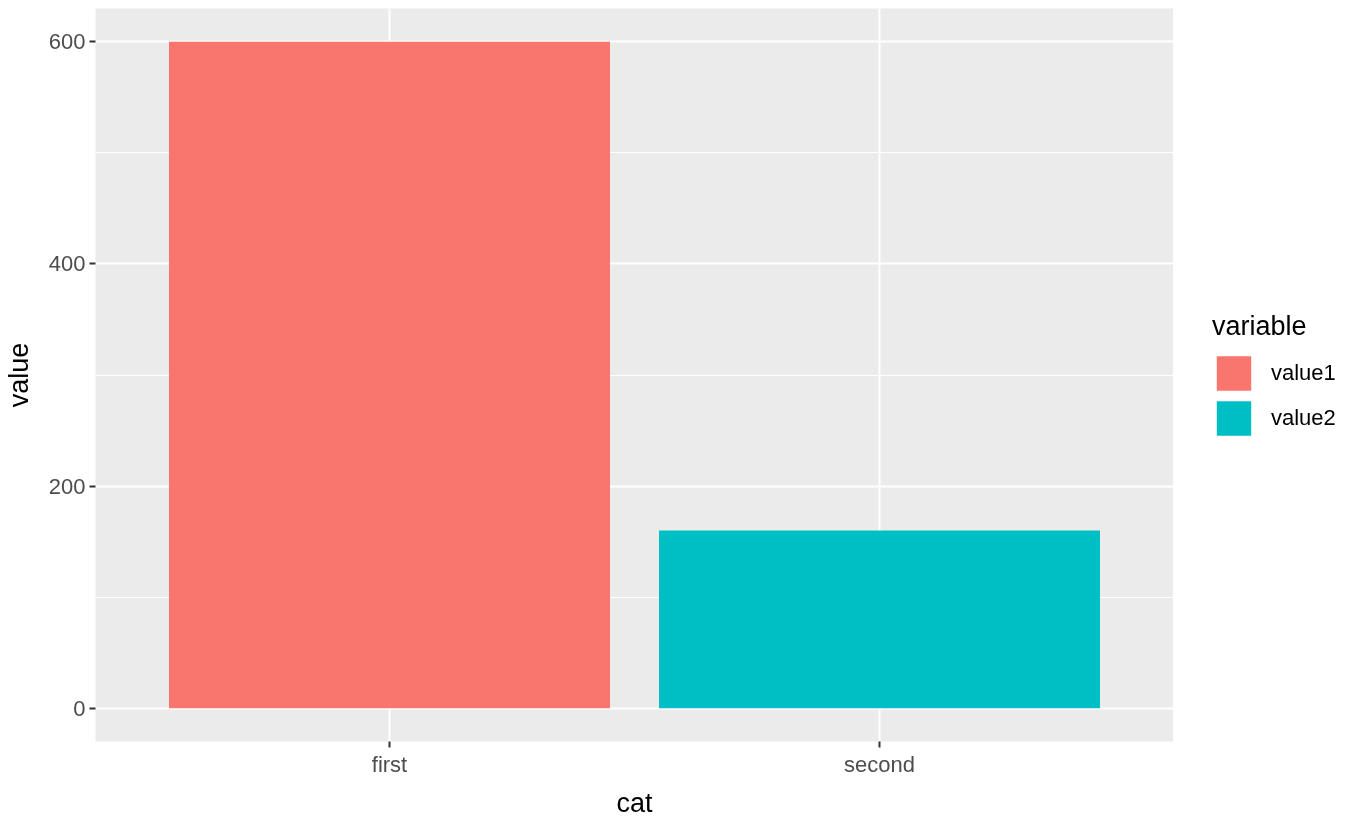  I want to click on x-tick-label: second, so click(879, 764).